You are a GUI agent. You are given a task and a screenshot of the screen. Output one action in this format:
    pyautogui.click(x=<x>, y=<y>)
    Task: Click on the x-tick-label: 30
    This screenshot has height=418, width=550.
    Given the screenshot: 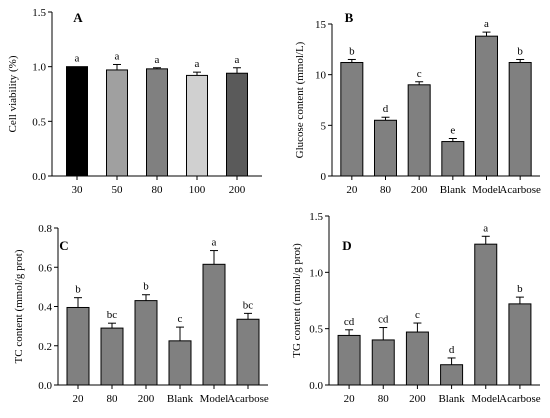 What is the action you would take?
    pyautogui.click(x=78, y=190)
    